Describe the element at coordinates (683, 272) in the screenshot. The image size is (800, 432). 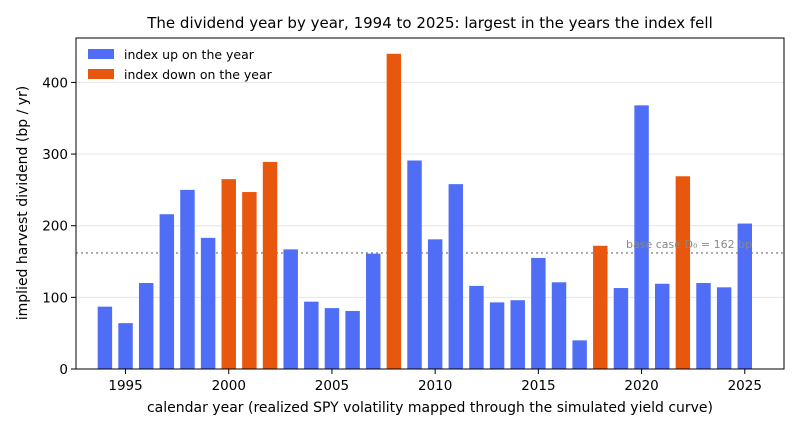
I see `bar-2022` at that location.